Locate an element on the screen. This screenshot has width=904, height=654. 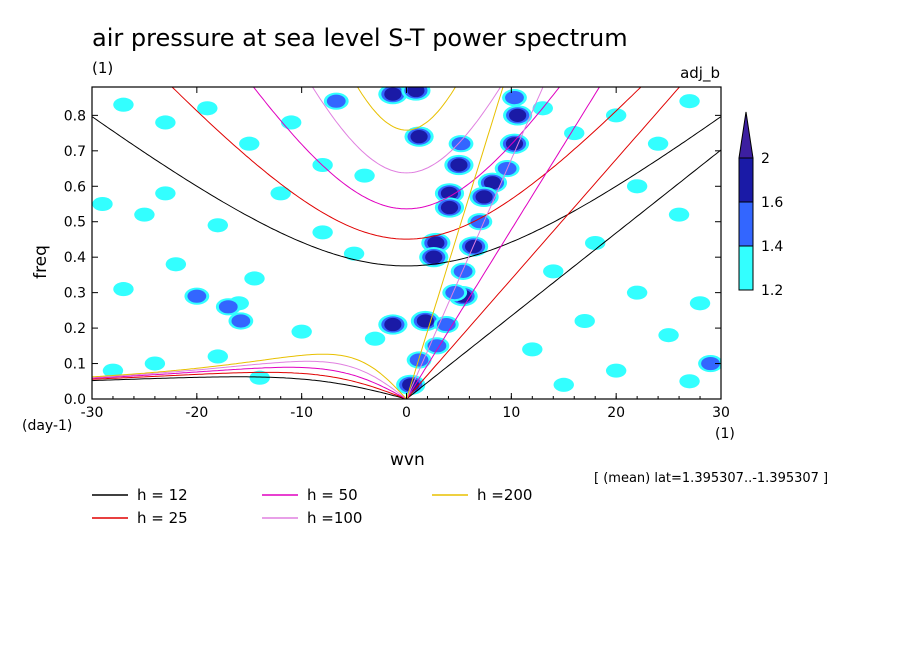
colorbar-label: 2 is located at coordinates (765, 159).